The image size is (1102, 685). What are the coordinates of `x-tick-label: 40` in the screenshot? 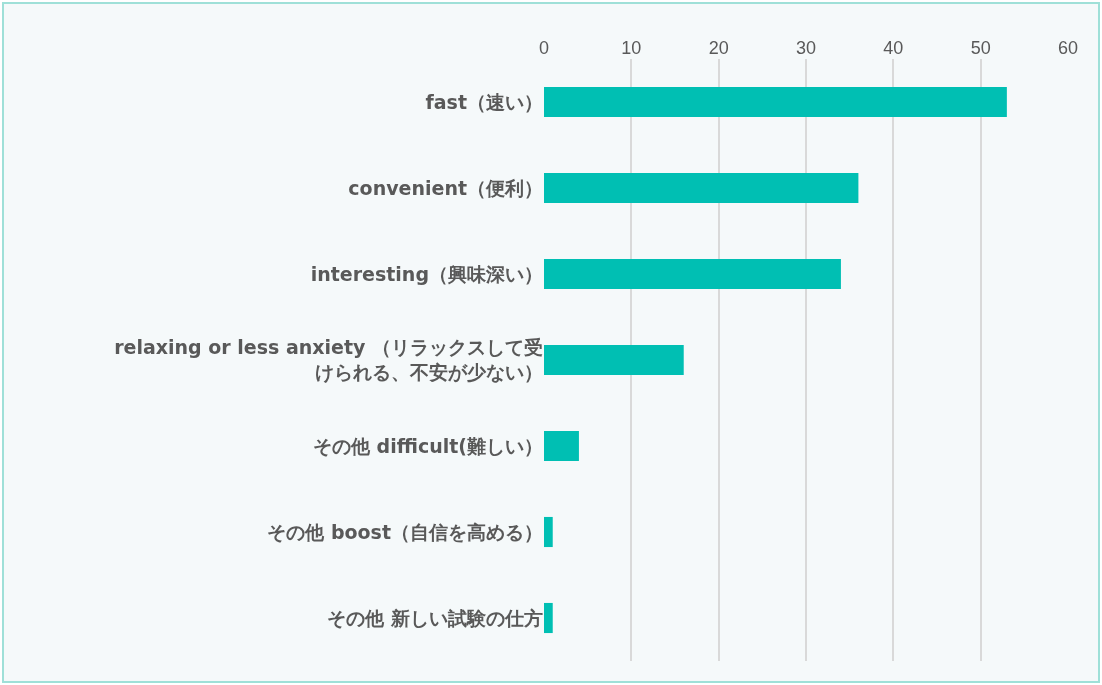 It's located at (893, 48).